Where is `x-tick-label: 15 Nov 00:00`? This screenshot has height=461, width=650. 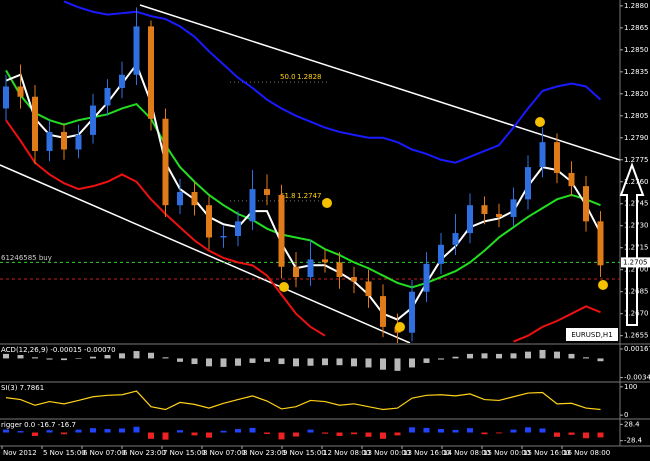
x-tick-label: 15 Nov 00:00 is located at coordinates (506, 453).